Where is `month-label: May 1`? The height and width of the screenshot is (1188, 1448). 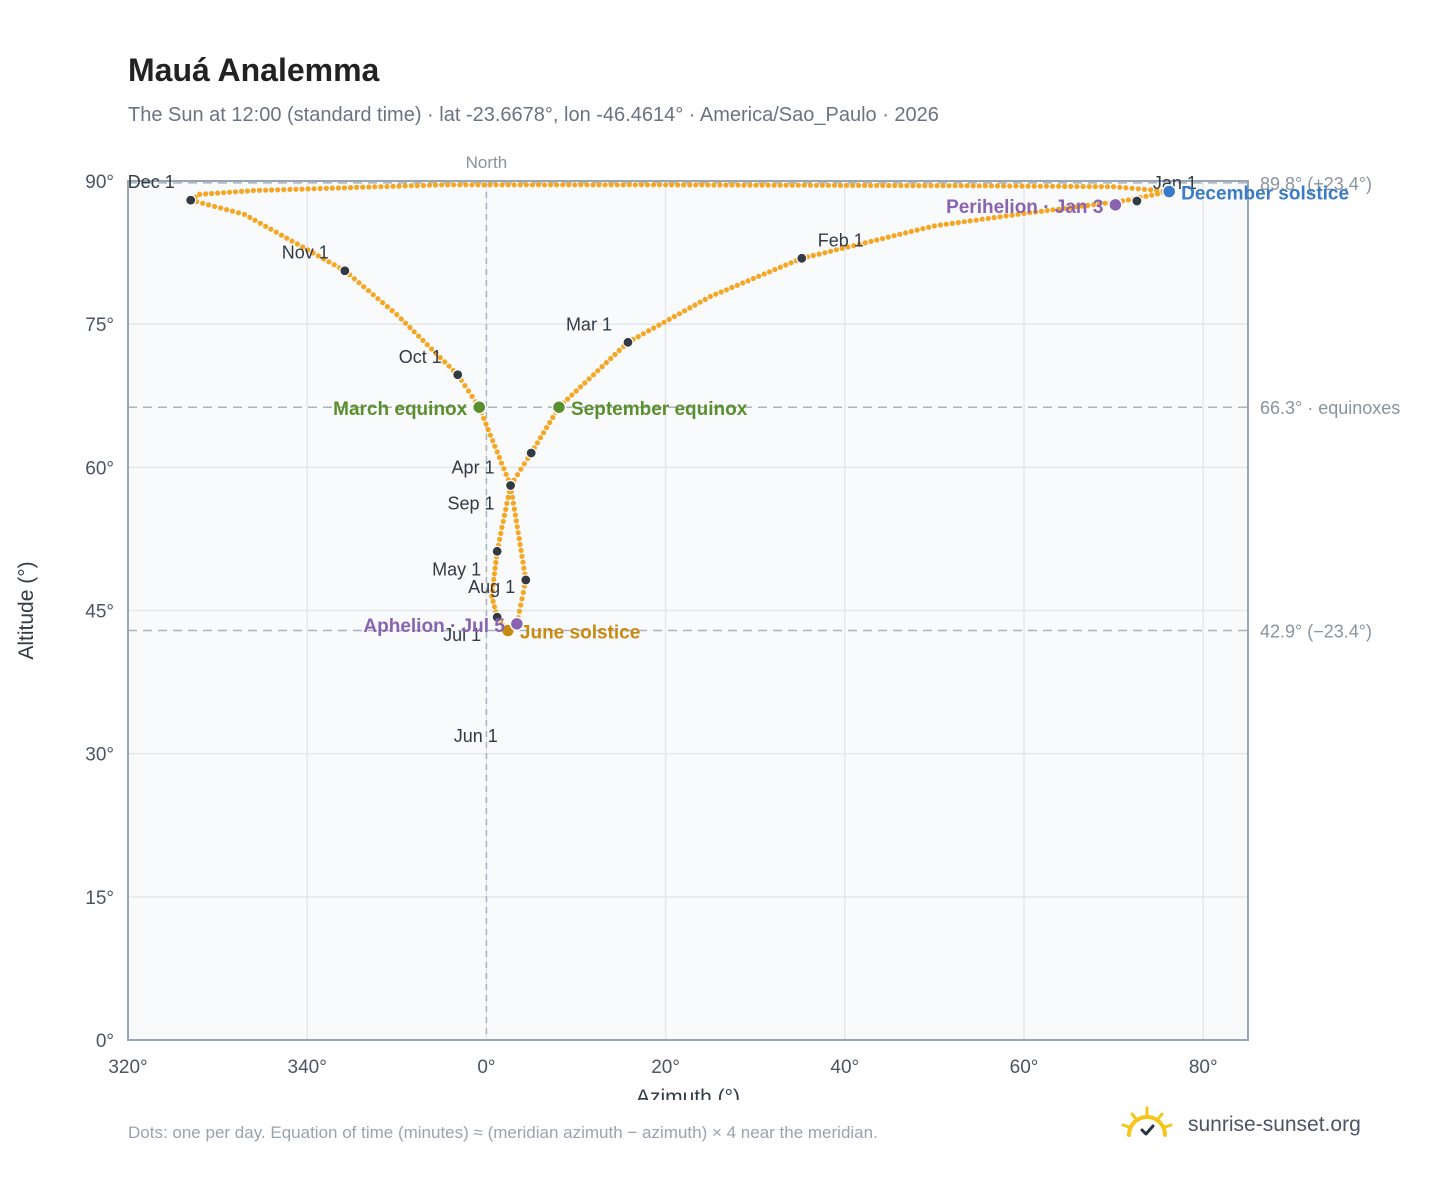
month-label: May 1 is located at coordinates (456, 569).